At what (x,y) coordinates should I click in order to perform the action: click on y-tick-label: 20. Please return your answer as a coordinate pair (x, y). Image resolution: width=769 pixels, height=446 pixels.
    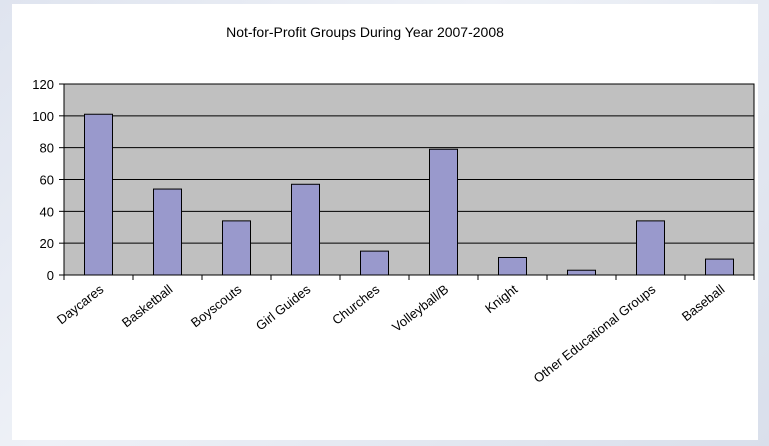
    Looking at the image, I should click on (47, 243).